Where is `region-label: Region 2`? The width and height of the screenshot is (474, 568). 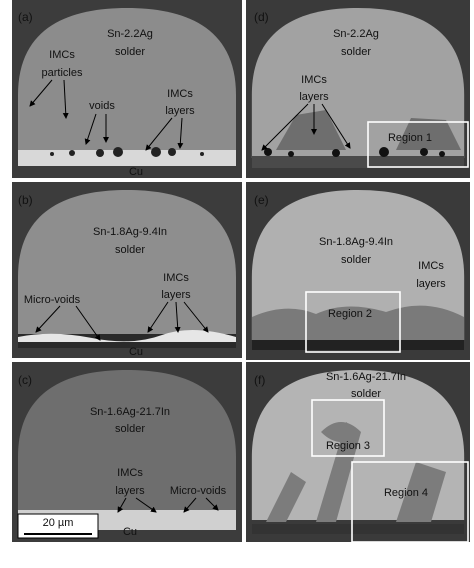 region-label: Region 2 is located at coordinates (350, 314).